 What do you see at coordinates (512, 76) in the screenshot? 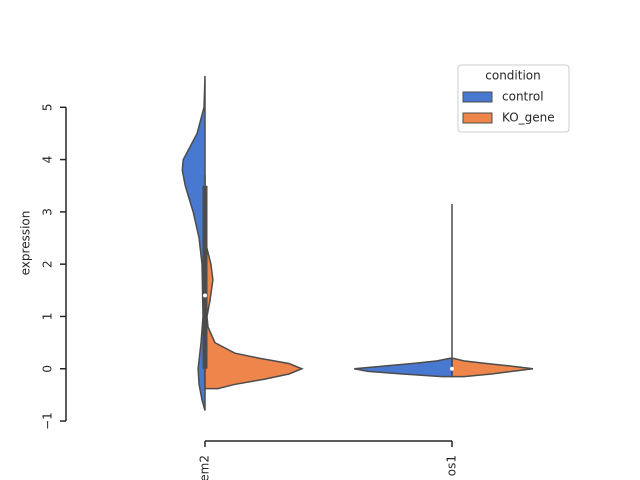
I see `legend-title: condition` at bounding box center [512, 76].